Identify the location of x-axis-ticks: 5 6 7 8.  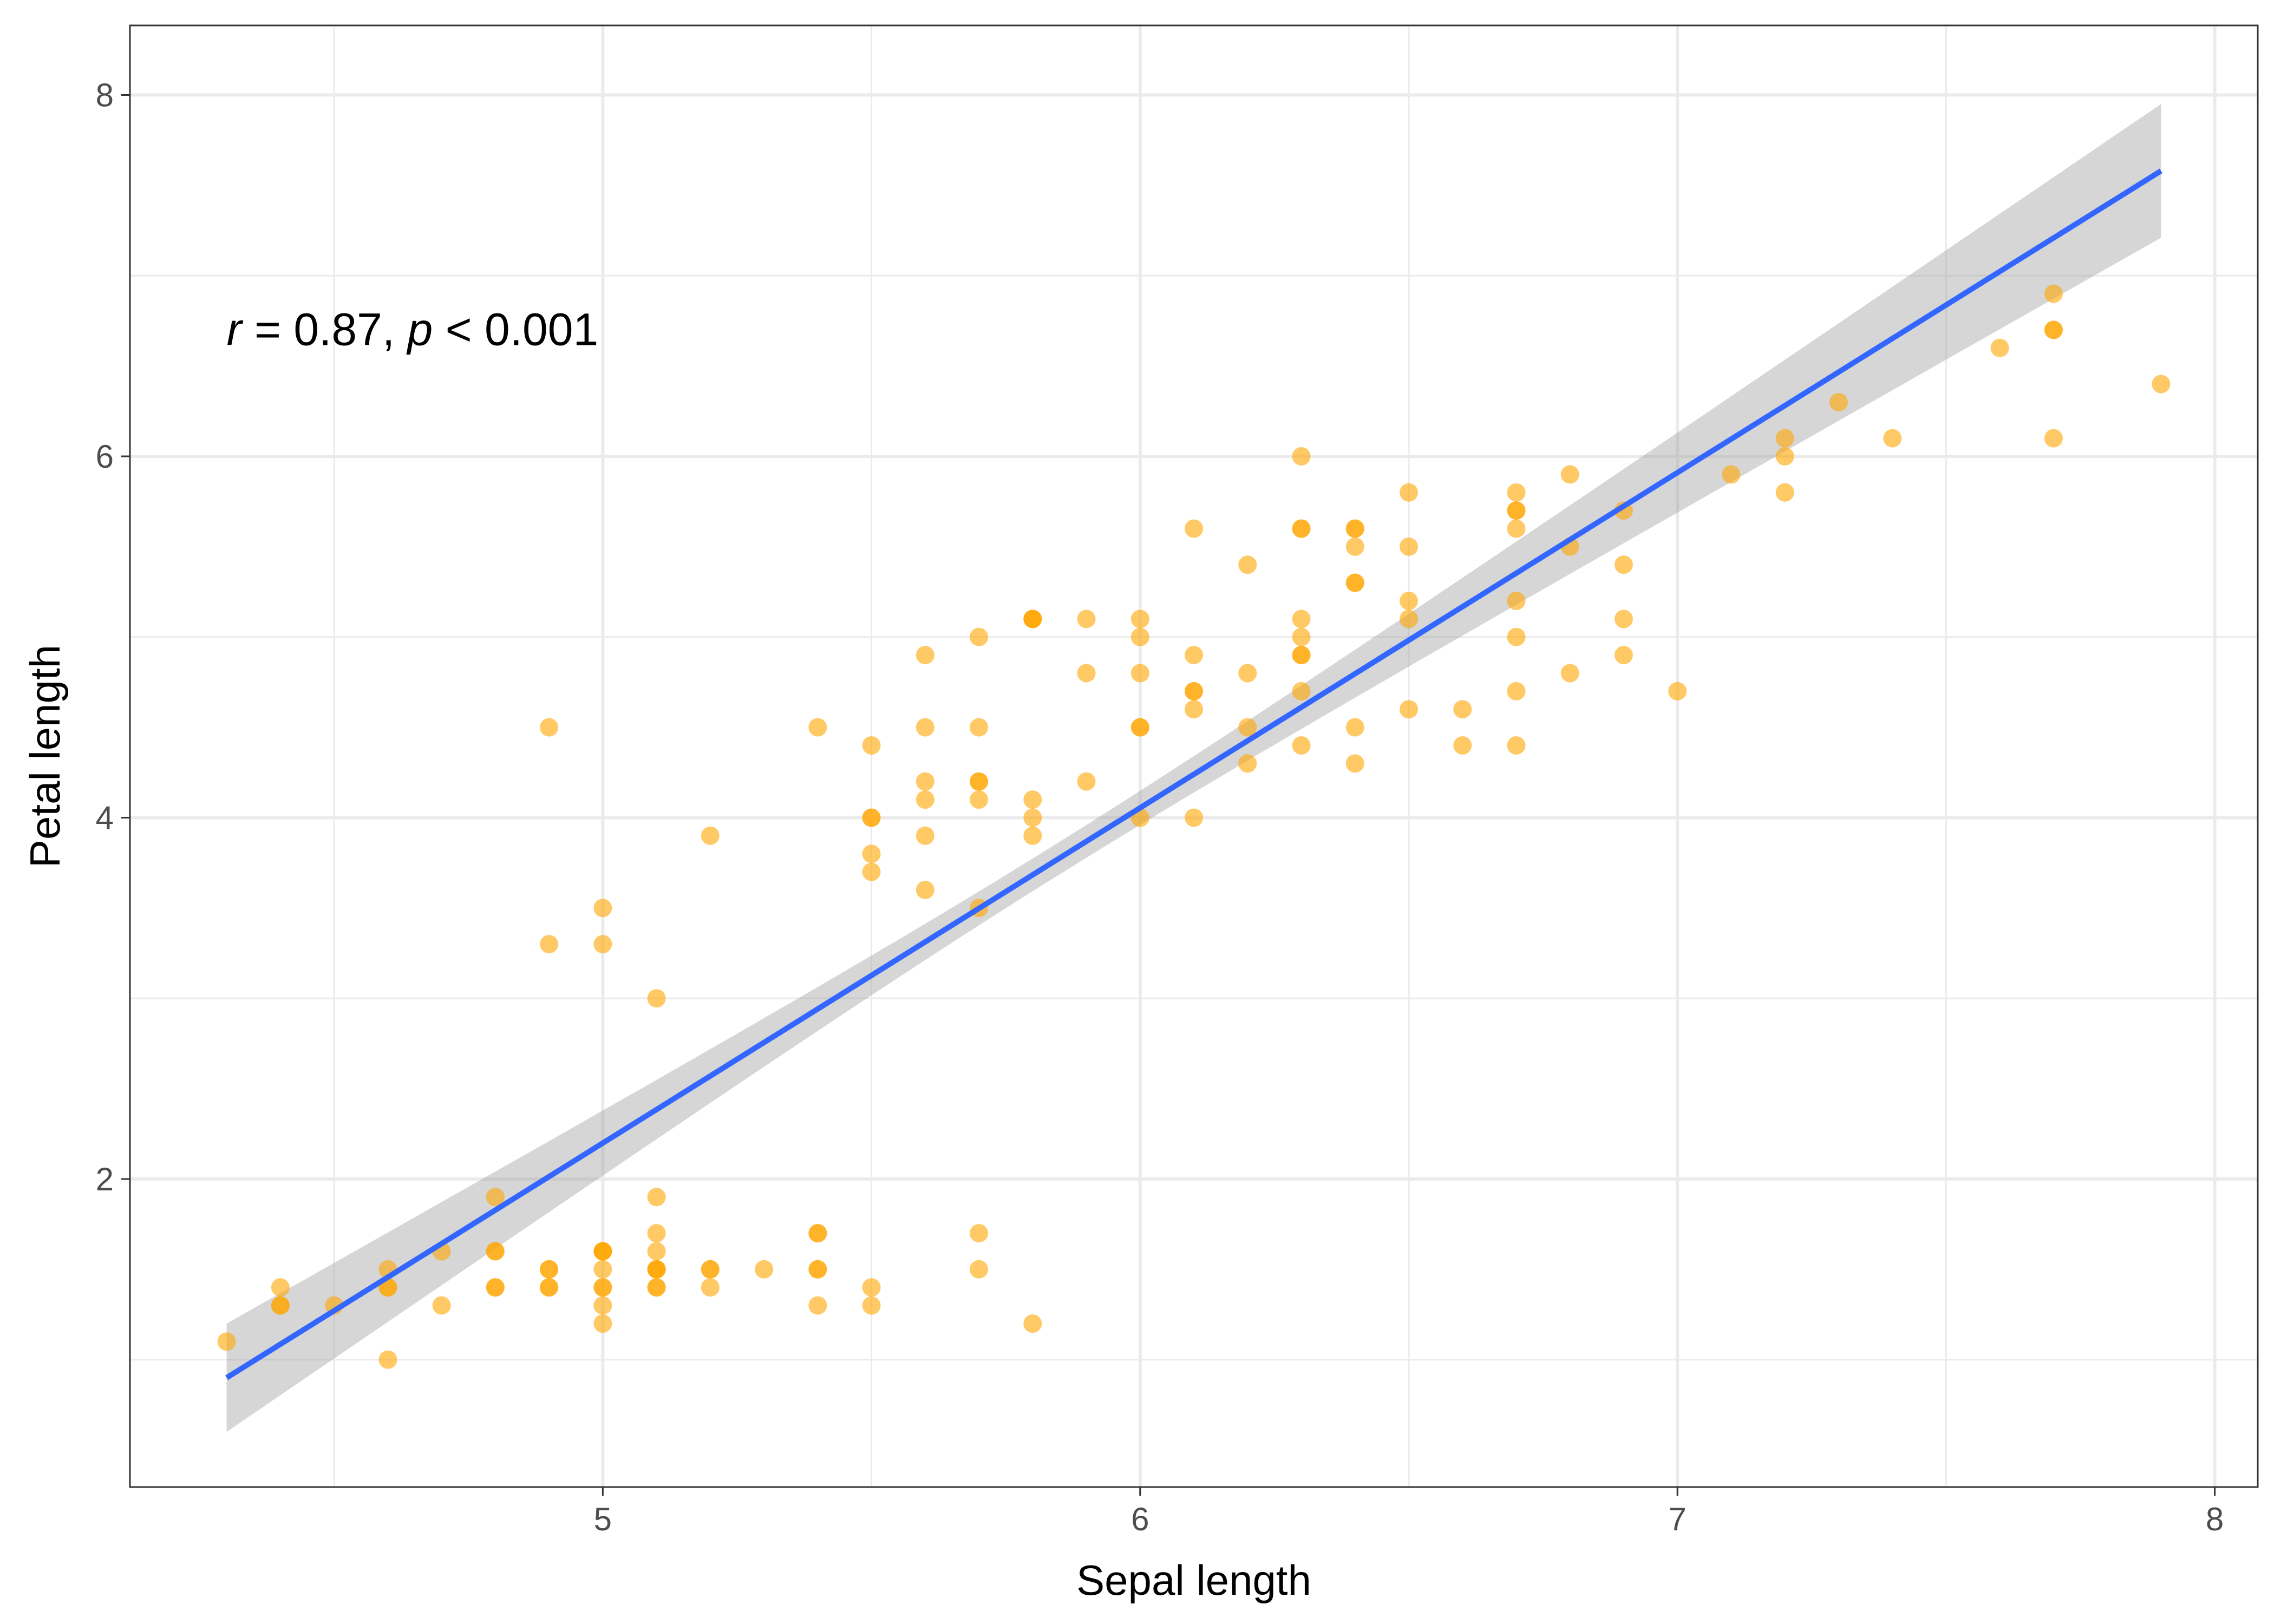
(1409, 1512).